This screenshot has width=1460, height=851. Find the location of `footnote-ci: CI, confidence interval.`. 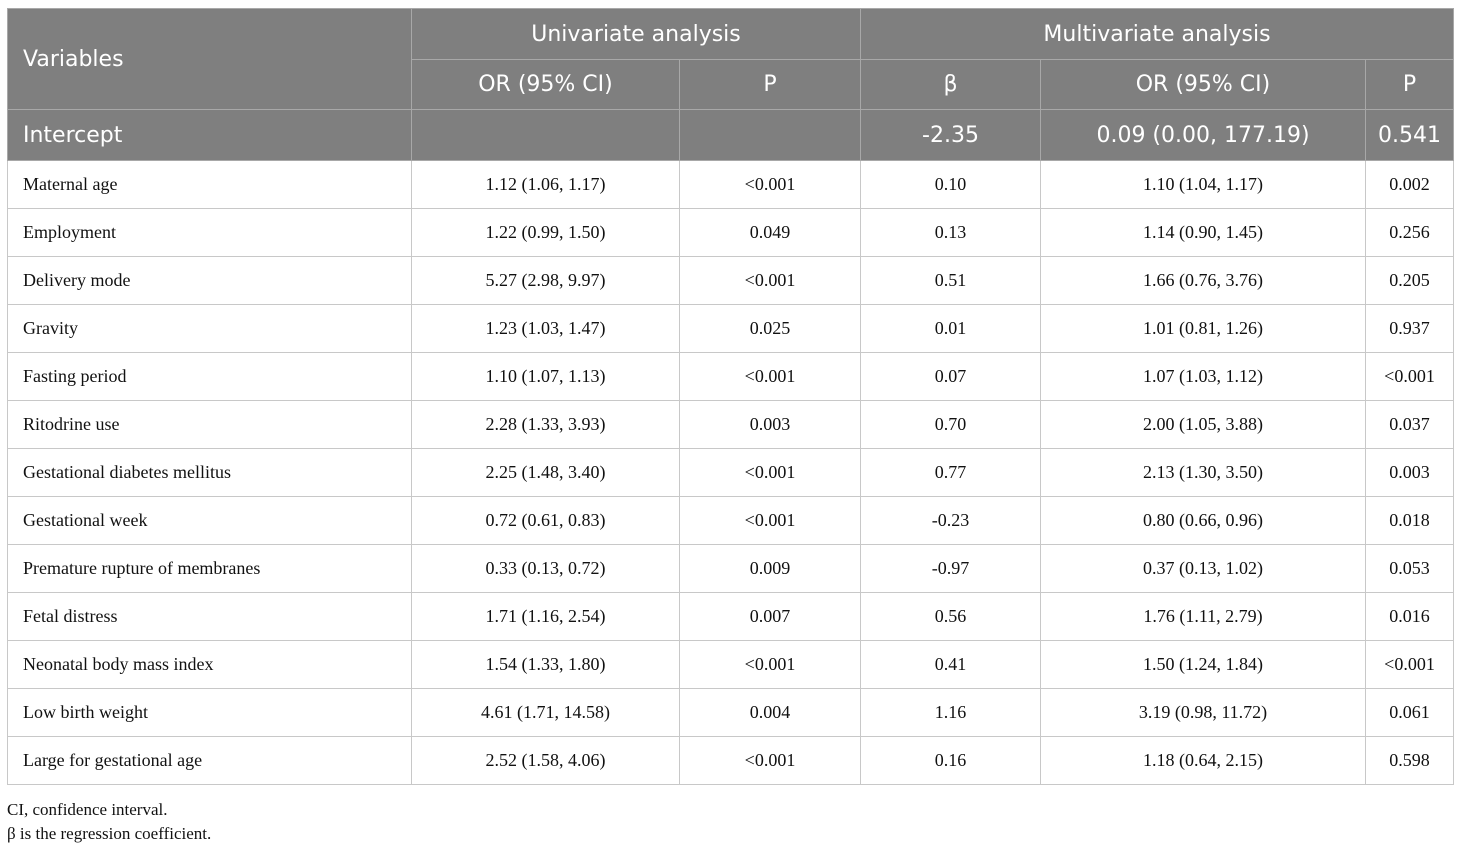

footnote-ci: CI, confidence interval. is located at coordinates (87, 809).